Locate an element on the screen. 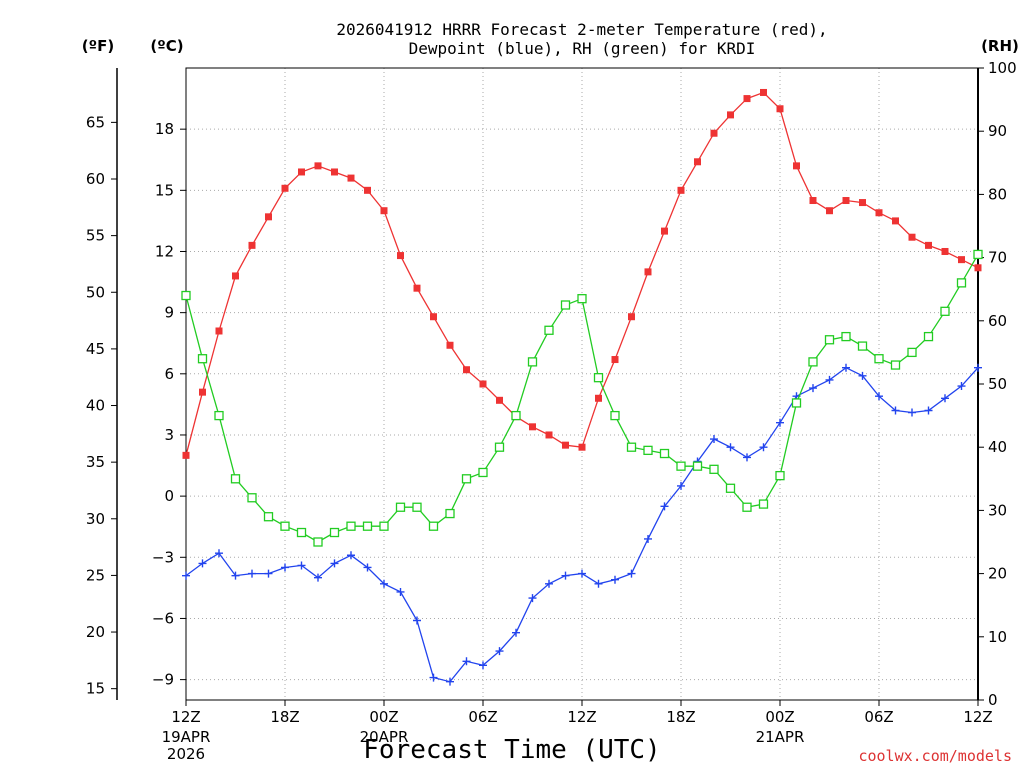  rh-tick-label: 40 is located at coordinates (997, 447).